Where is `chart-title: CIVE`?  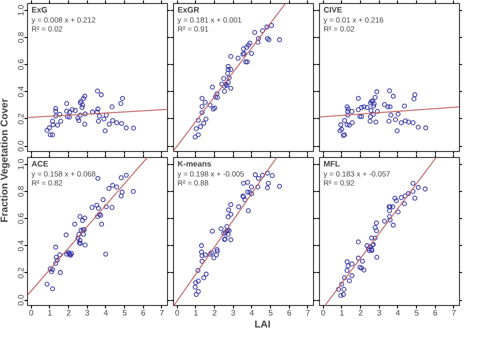 chart-title: CIVE is located at coordinates (333, 10).